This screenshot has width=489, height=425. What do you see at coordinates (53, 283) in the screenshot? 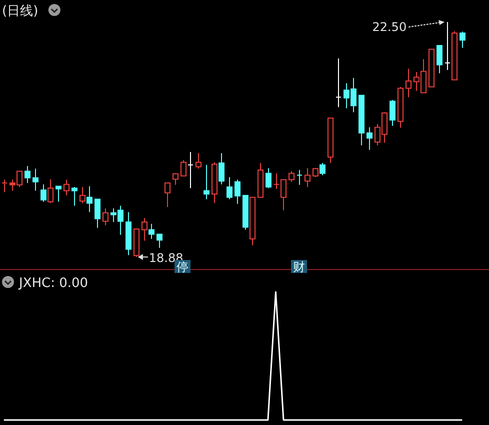
I see `chart-title: JXHC: 0.00` at bounding box center [53, 283].